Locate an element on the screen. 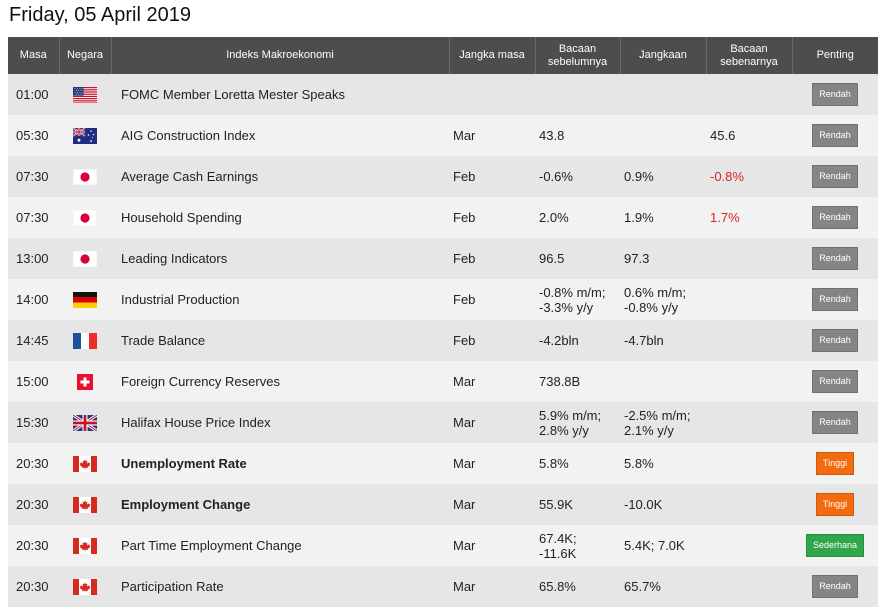 The height and width of the screenshot is (612, 887). event-time: 20:30 is located at coordinates (32, 504).